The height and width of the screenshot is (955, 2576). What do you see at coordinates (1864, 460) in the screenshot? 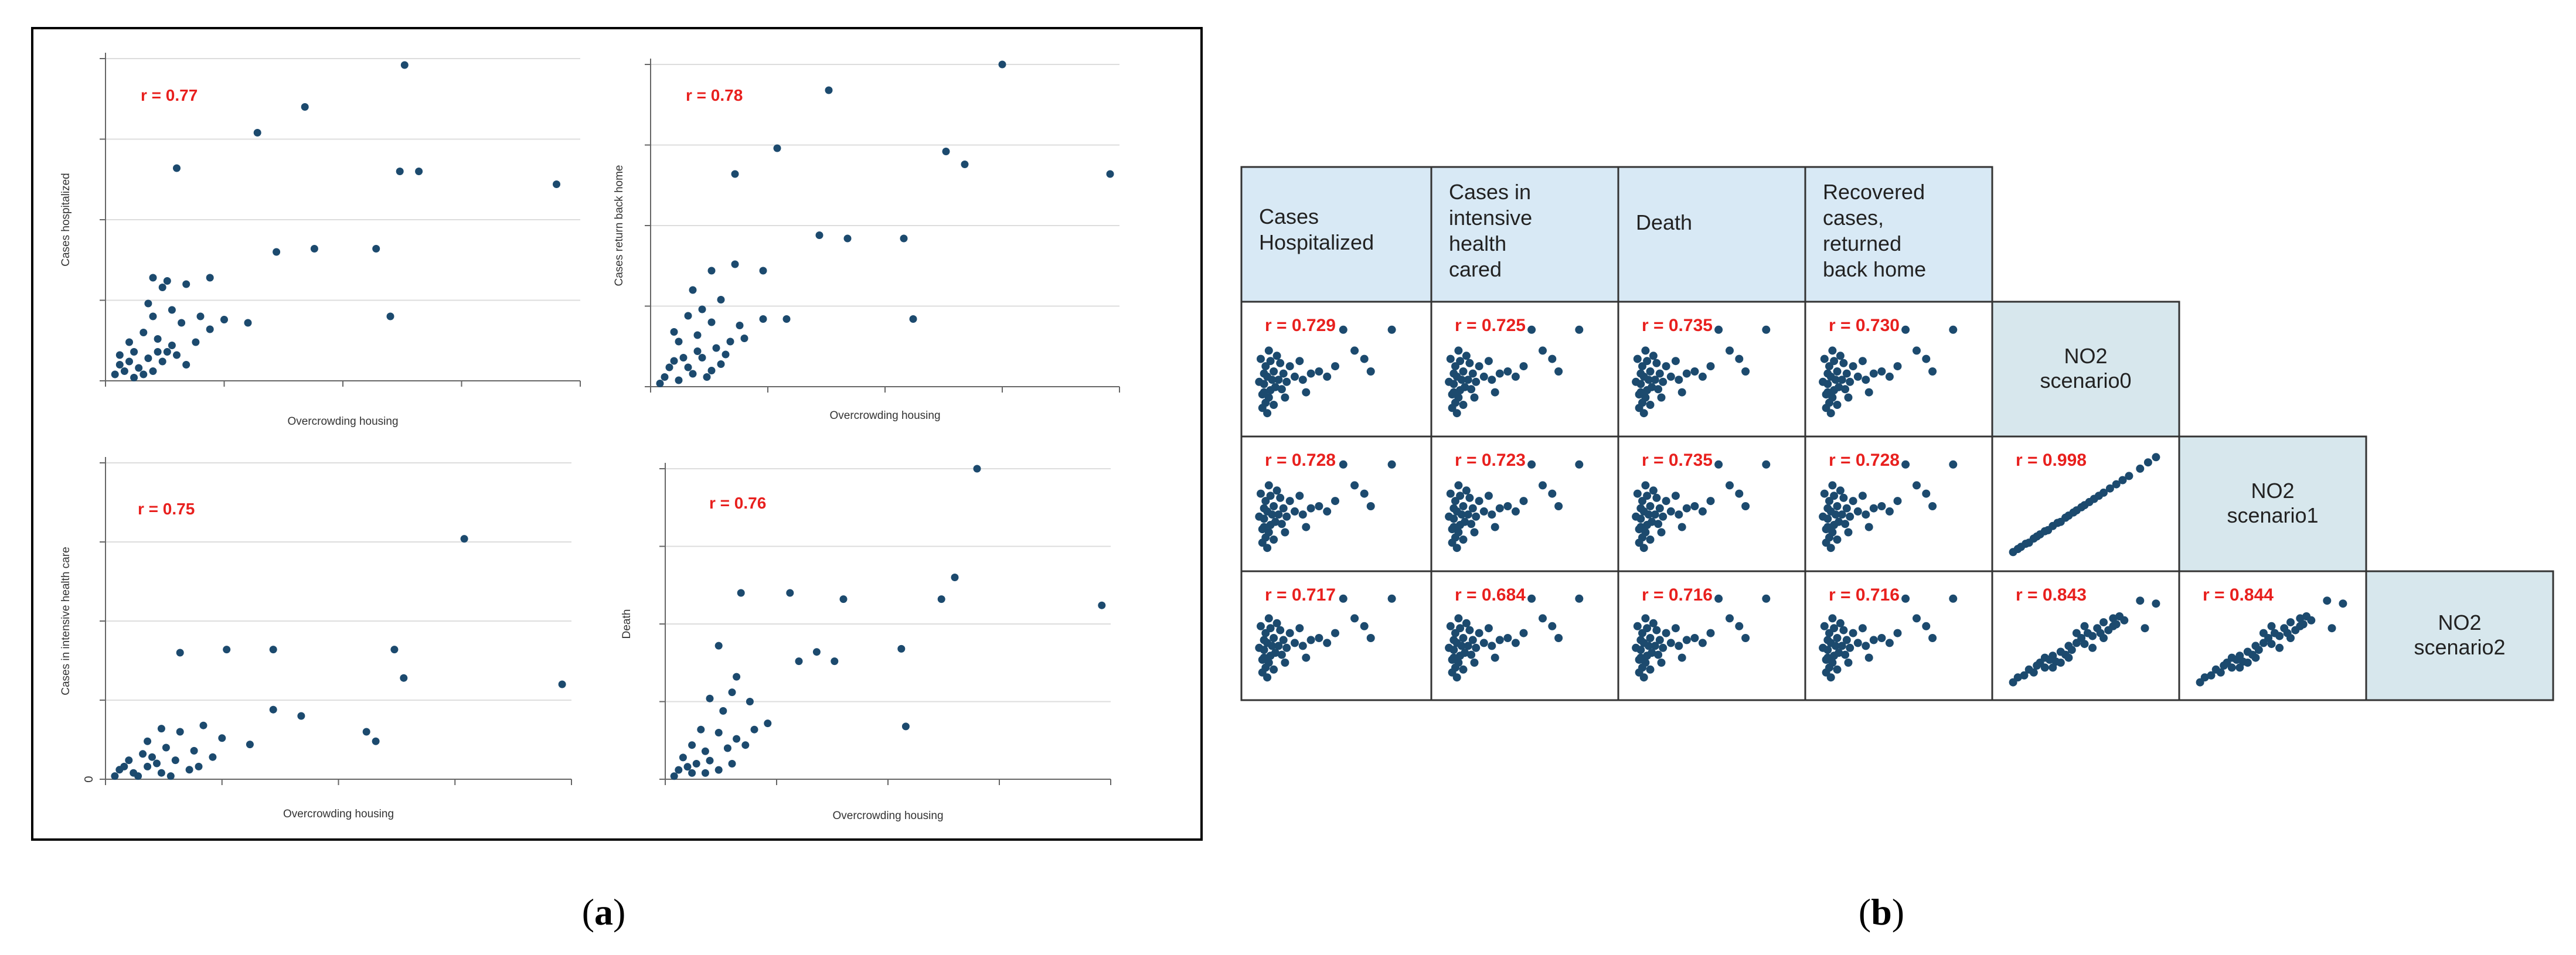
I see `matrix-correlation-label: r = 0.728` at bounding box center [1864, 460].